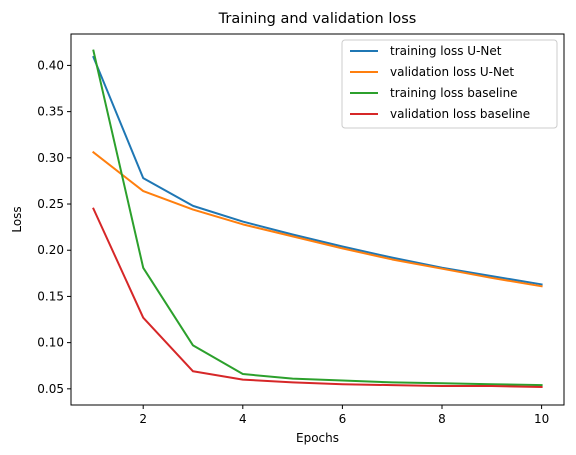 The height and width of the screenshot is (455, 576). Describe the element at coordinates (50, 204) in the screenshot. I see `y-tick-label-4: 0.25` at that location.